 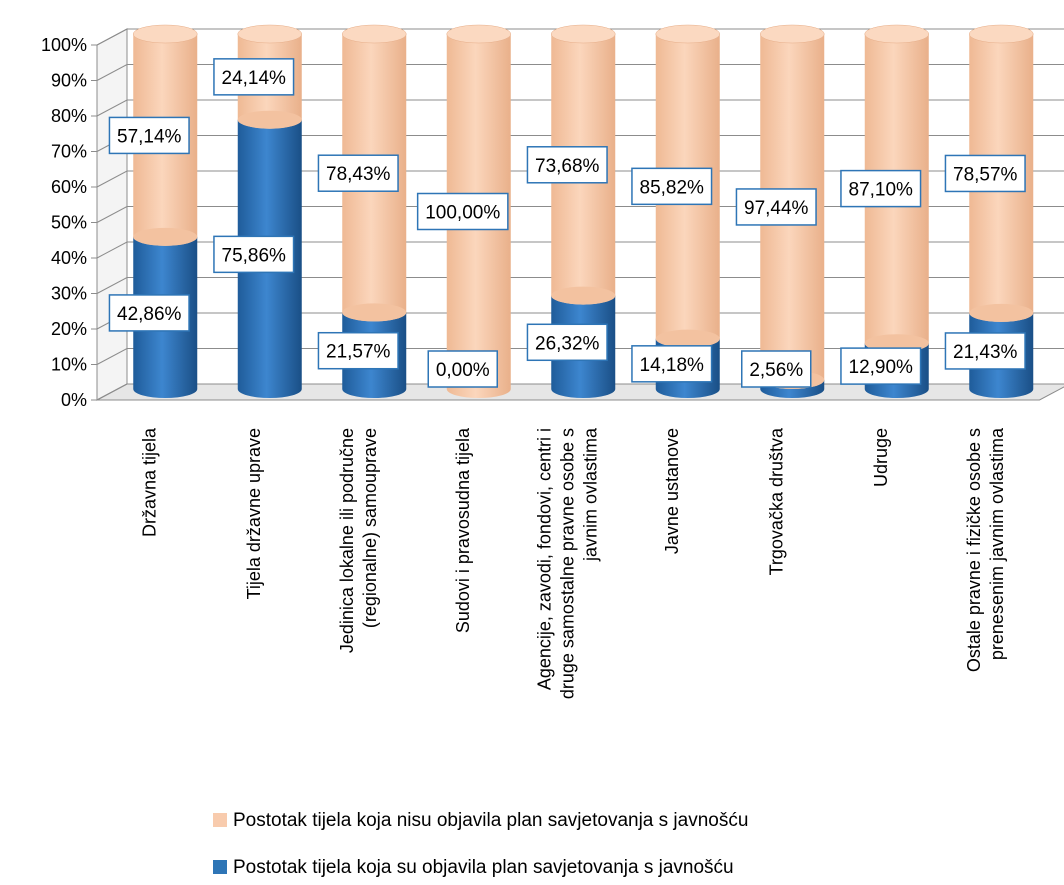 What do you see at coordinates (64, 45) in the screenshot?
I see `y-tick-label: 100%` at bounding box center [64, 45].